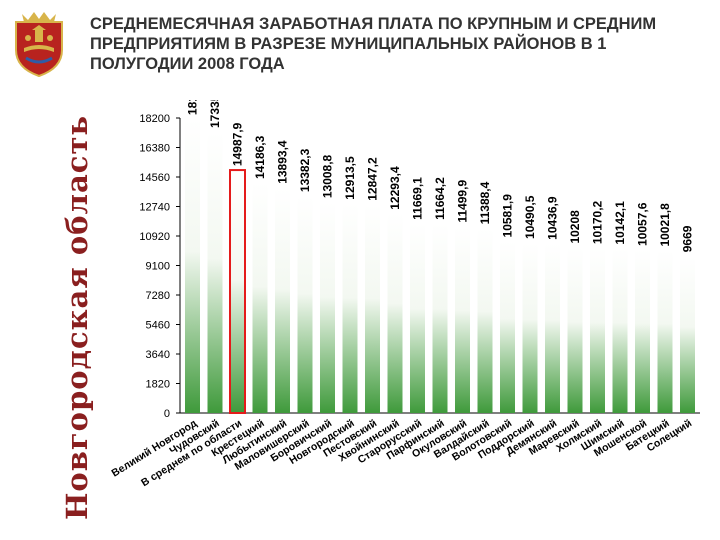 Image resolution: width=720 pixels, height=540 pixels. Describe the element at coordinates (328, 176) in the screenshot. I see `value-label: 13008,8` at that location.